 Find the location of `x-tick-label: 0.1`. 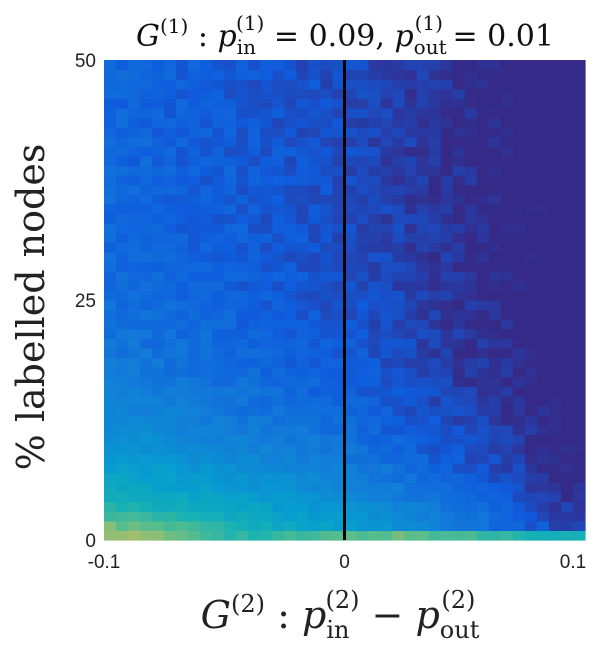

x-tick-label: 0.1 is located at coordinates (573, 562).